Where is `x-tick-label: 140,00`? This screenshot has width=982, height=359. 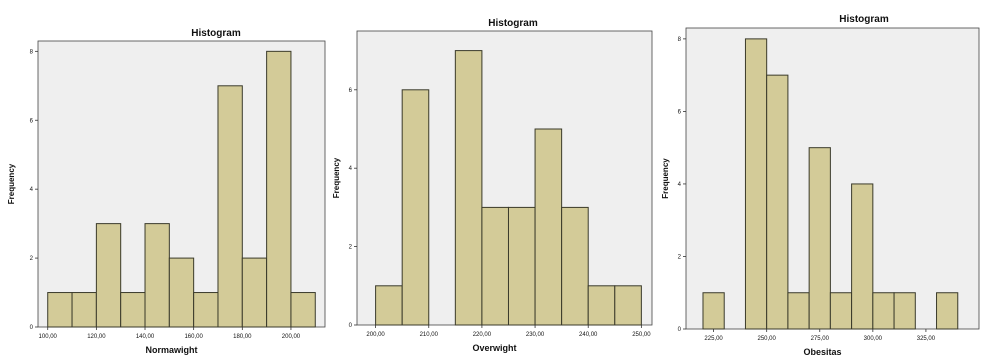 x-tick-label: 140,00 is located at coordinates (145, 337).